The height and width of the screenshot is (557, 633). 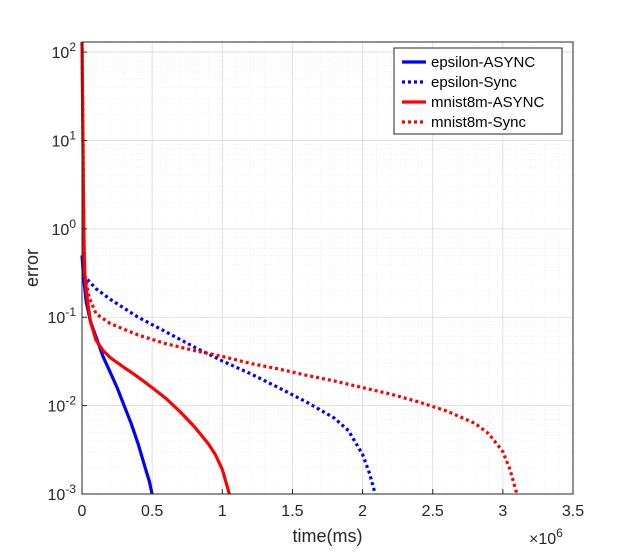 What do you see at coordinates (573, 511) in the screenshot?
I see `x-tick-label: 3.5` at bounding box center [573, 511].